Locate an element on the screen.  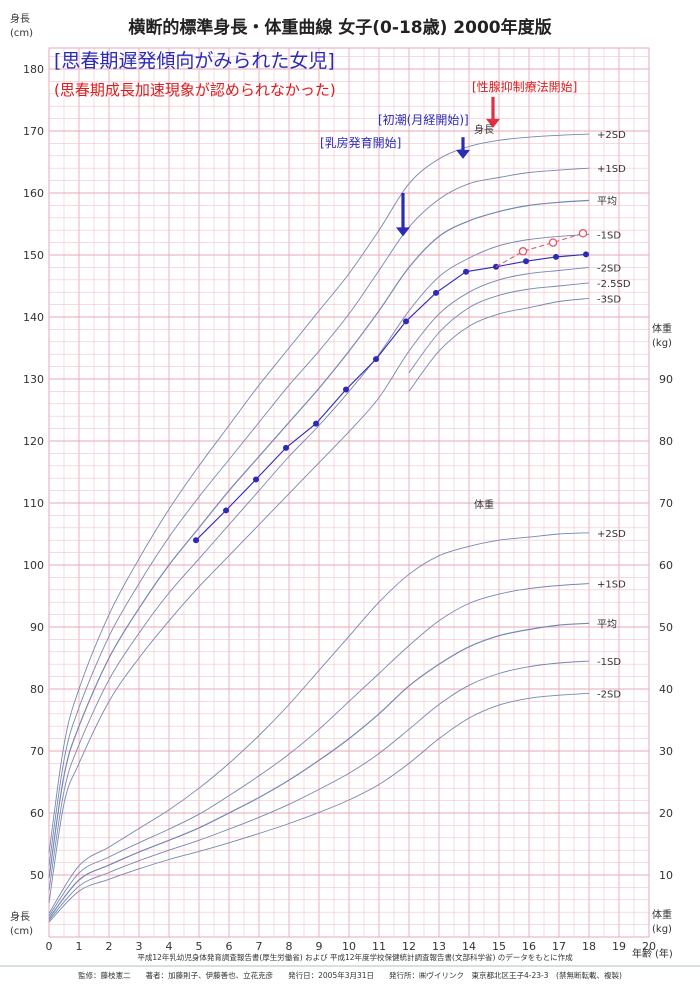
height-tick-label: 110 is located at coordinates (33, 503).